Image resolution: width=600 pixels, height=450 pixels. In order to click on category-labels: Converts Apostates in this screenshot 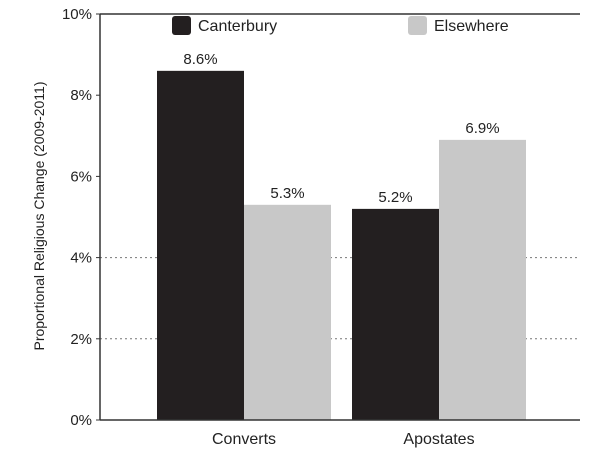, I will do `click(343, 439)`.